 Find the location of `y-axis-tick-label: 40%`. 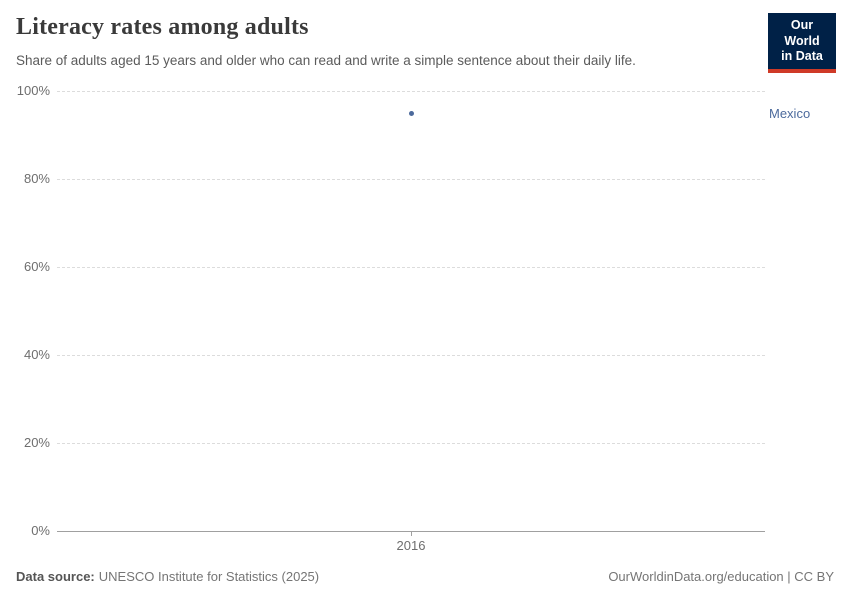

y-axis-tick-label: 40% is located at coordinates (36, 354).